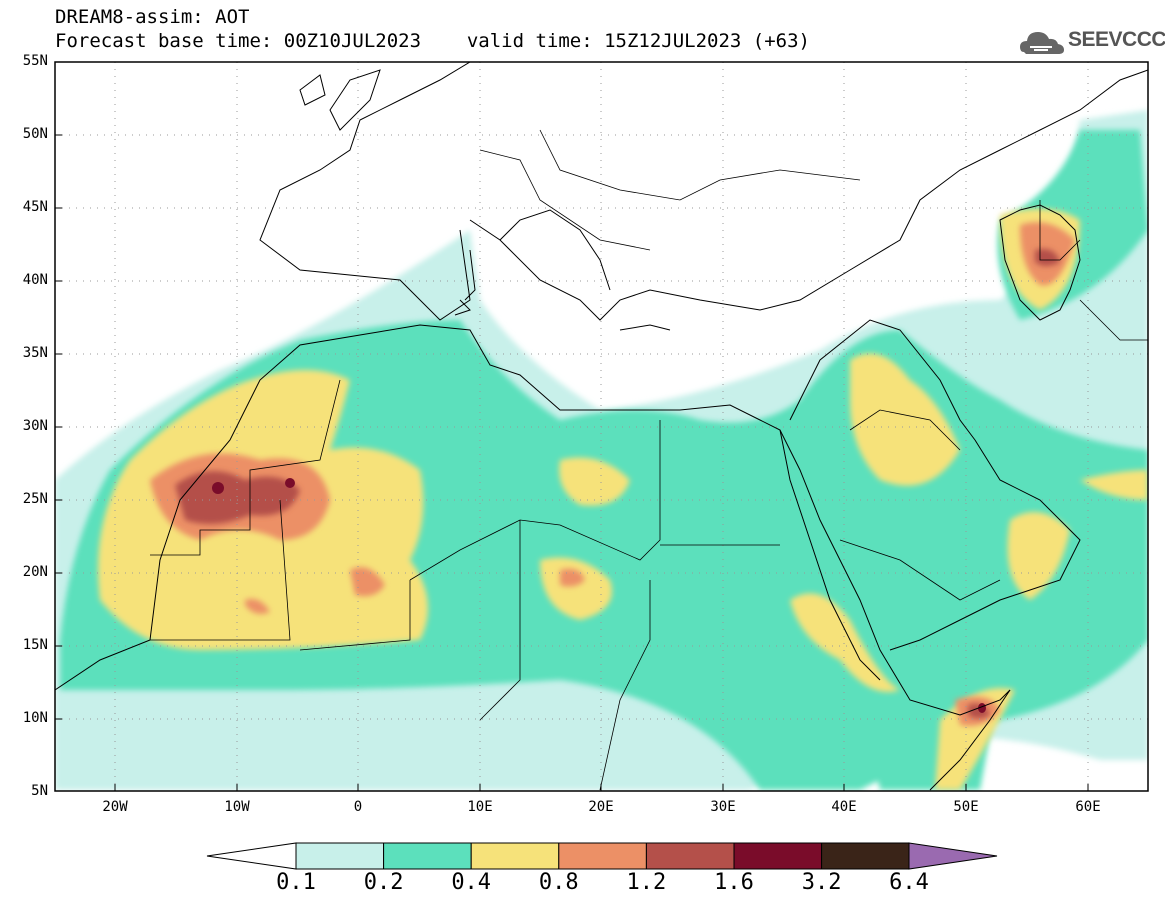 The width and height of the screenshot is (1165, 905). What do you see at coordinates (39, 791) in the screenshot?
I see `lat-label: 5N` at bounding box center [39, 791].